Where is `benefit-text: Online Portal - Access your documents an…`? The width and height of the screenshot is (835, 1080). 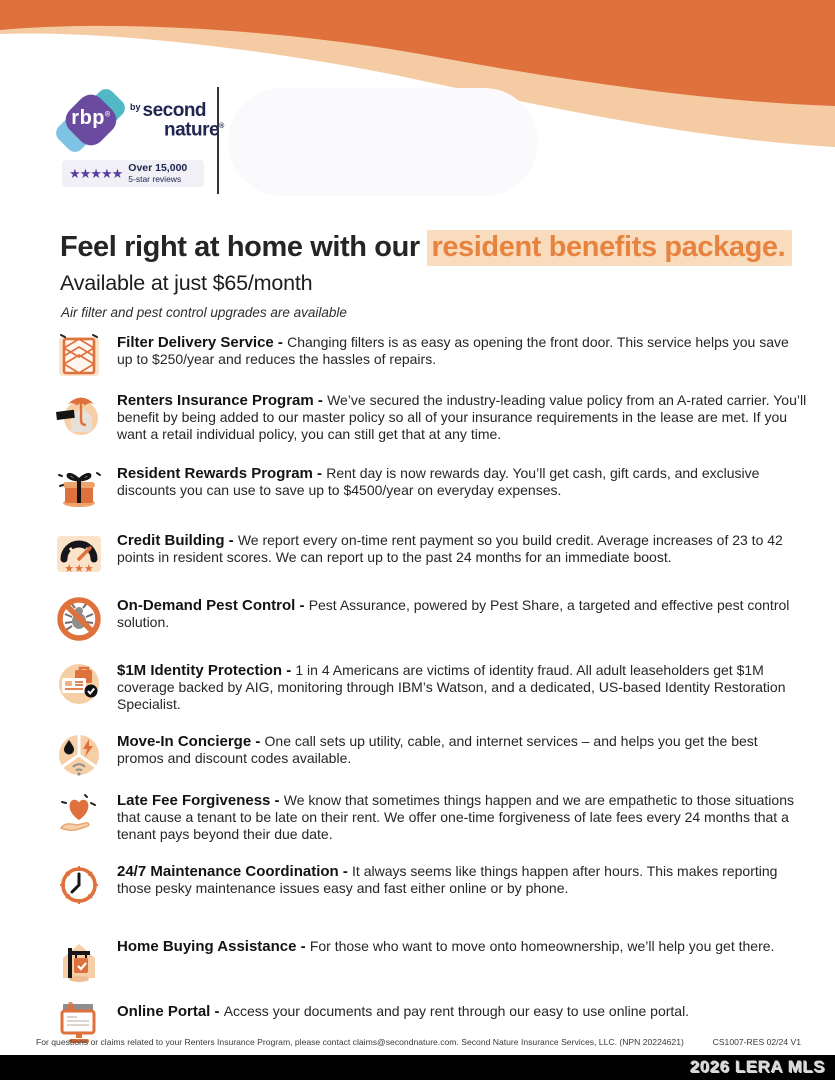
benefit-text: Online Portal - Access your documents an… is located at coordinates (403, 1010).